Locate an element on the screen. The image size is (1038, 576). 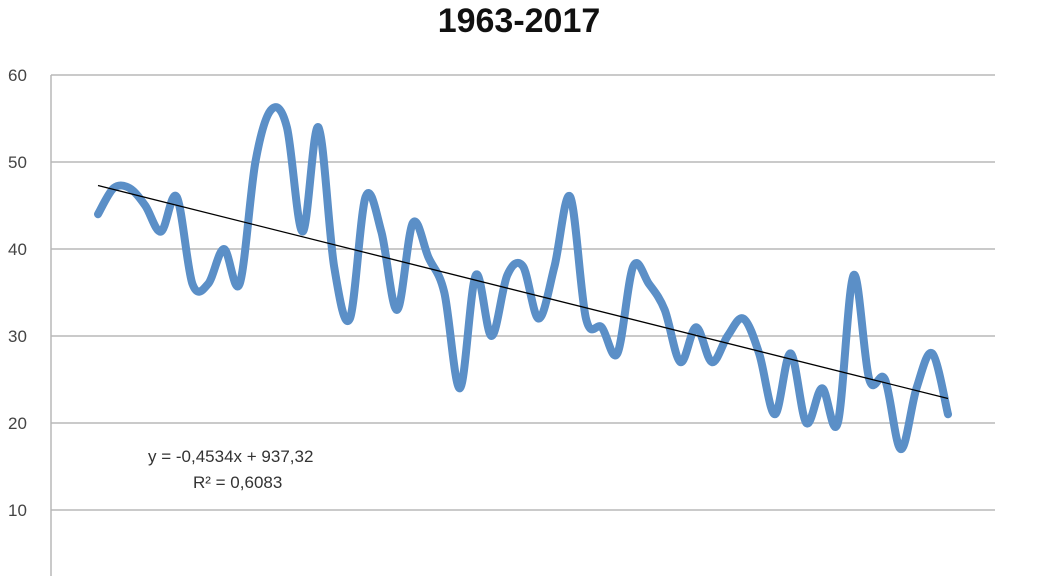
data-point-2006 is located at coordinates (775, 414).